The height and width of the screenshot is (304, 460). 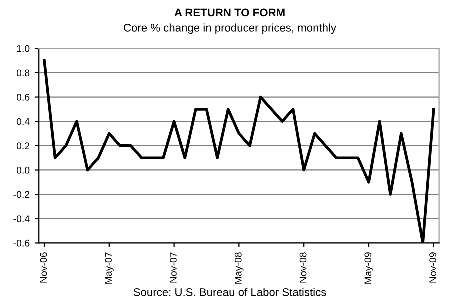 I want to click on chart-subtitle: Core % change in producer prices, monthly, so click(x=230, y=29).